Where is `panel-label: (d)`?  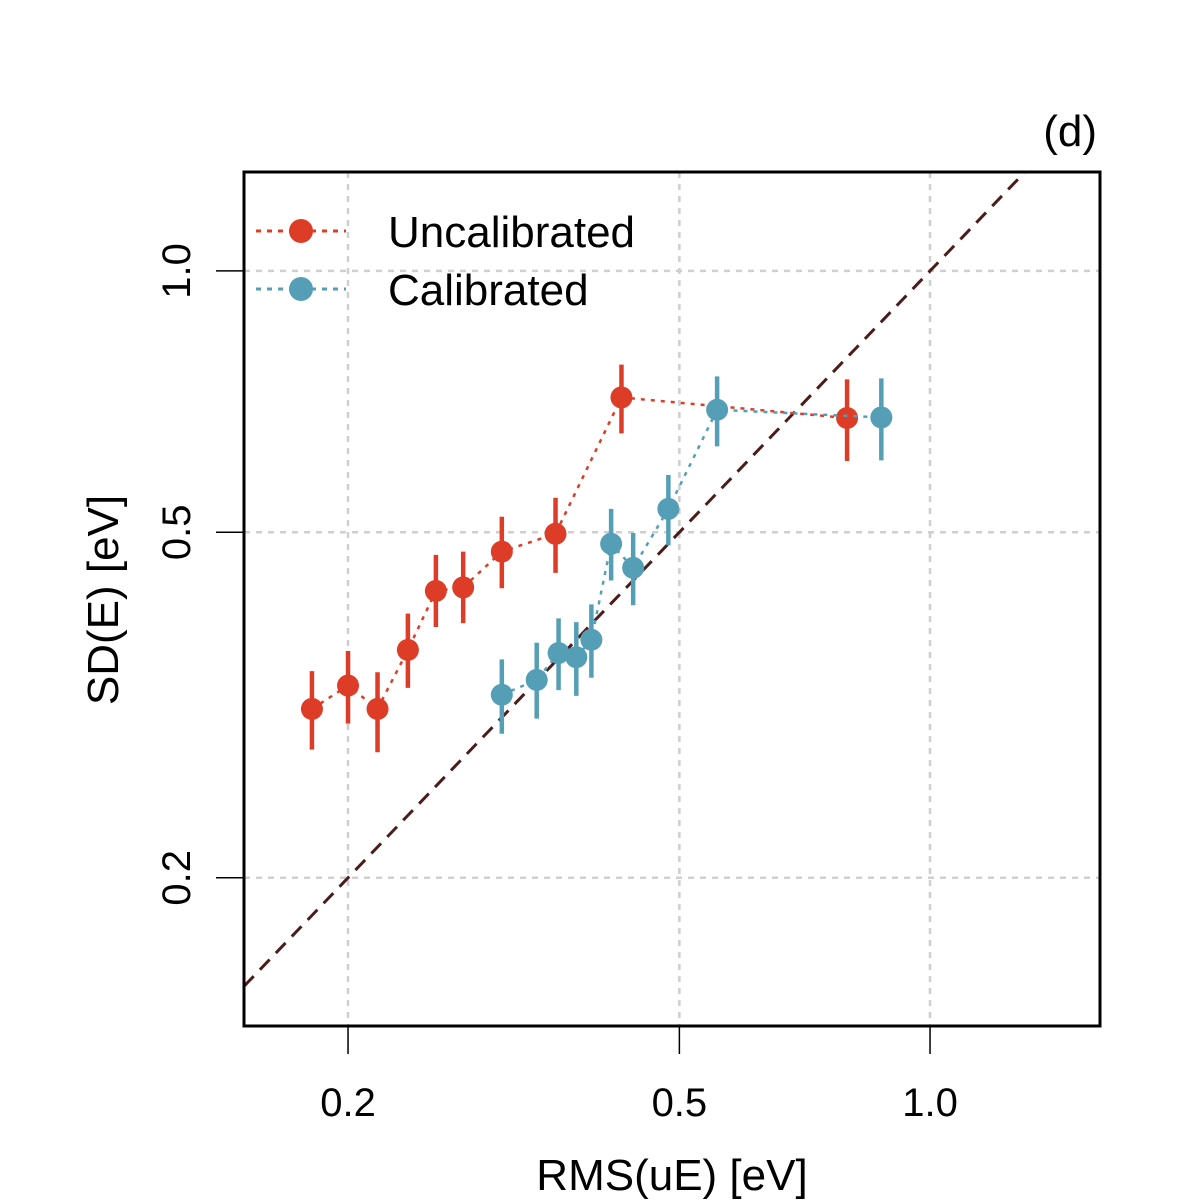 panel-label: (d) is located at coordinates (1070, 131).